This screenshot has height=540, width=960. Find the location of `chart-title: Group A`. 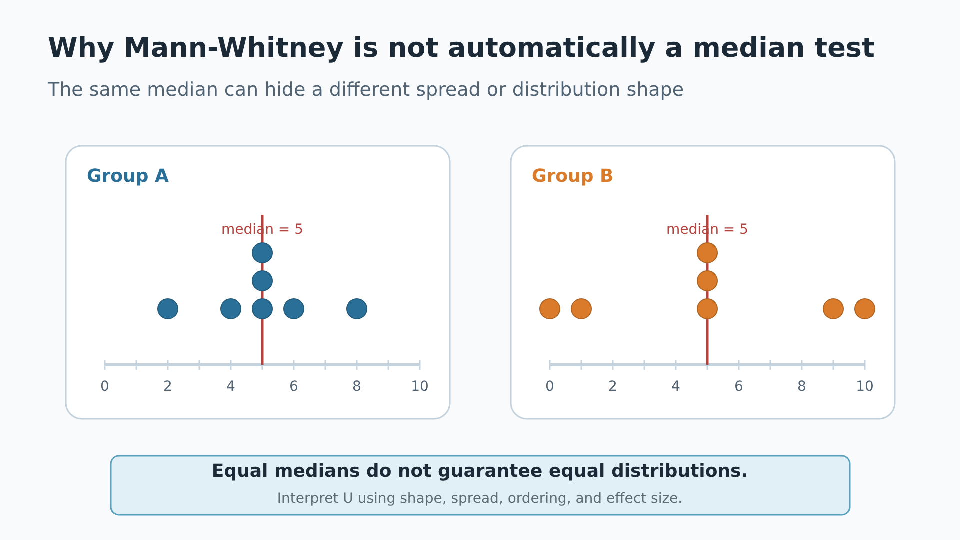

chart-title: Group A is located at coordinates (128, 176).